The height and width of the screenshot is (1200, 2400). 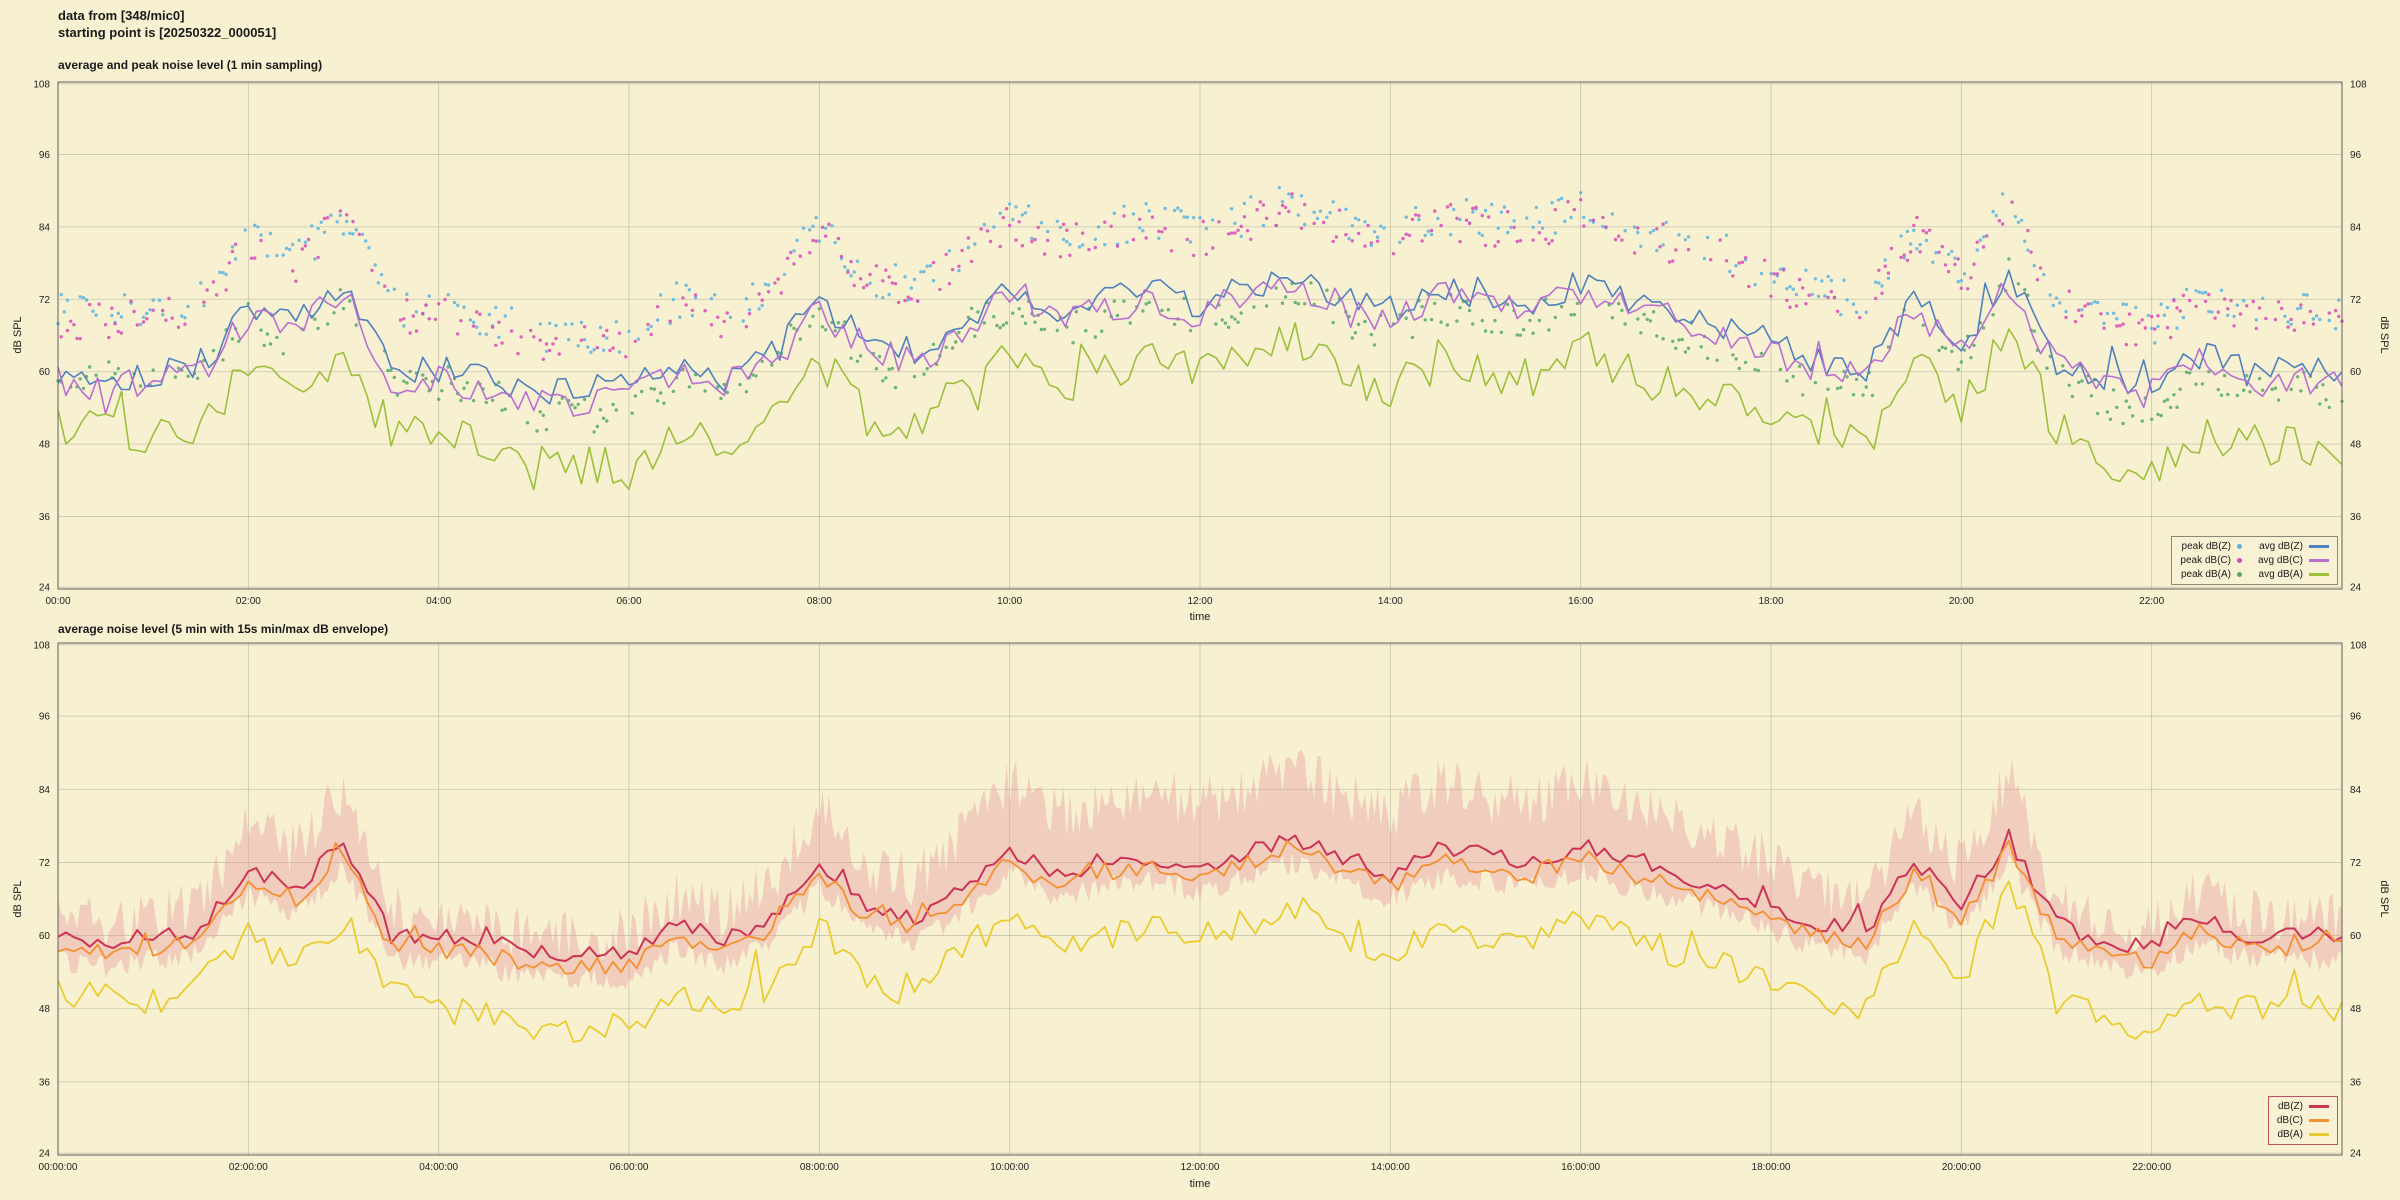 I want to click on x-tick-label: 08:00:00, so click(x=819, y=1167).